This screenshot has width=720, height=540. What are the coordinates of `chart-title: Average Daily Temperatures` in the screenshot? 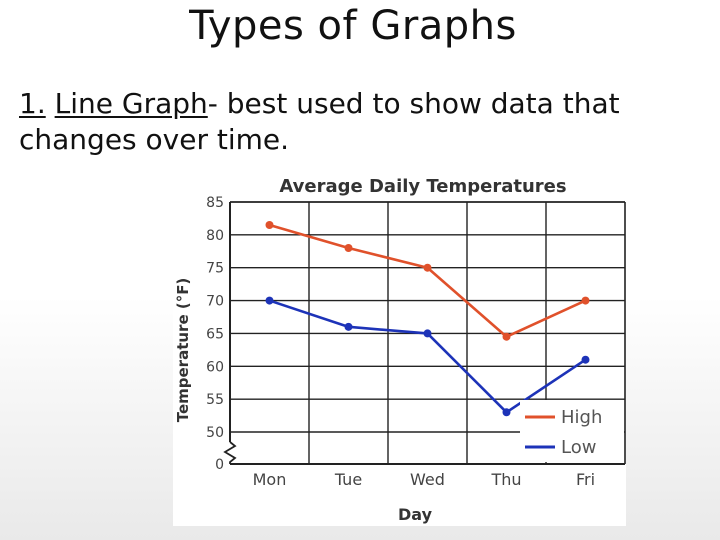 It's located at (422, 186).